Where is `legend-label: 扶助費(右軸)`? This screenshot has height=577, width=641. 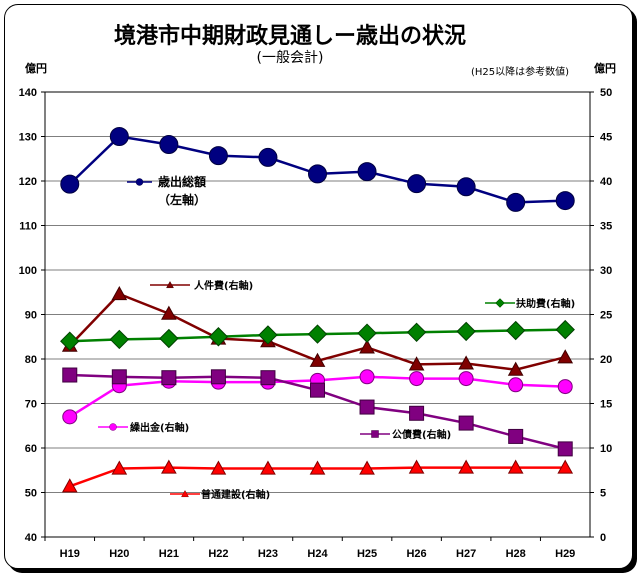 legend-label: 扶助費(右軸) is located at coordinates (545, 303).